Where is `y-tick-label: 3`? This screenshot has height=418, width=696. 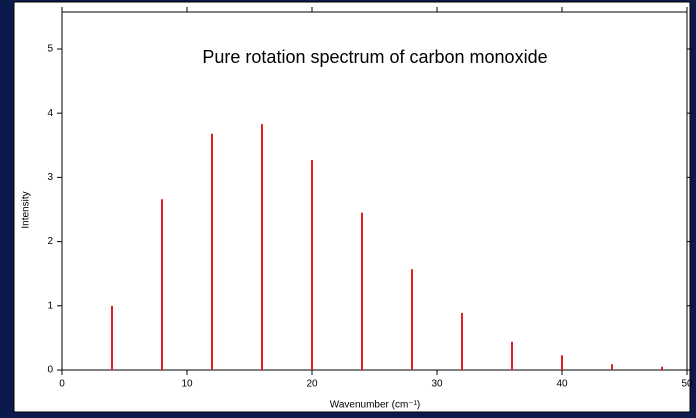 y-tick-label: 3 is located at coordinates (50, 177).